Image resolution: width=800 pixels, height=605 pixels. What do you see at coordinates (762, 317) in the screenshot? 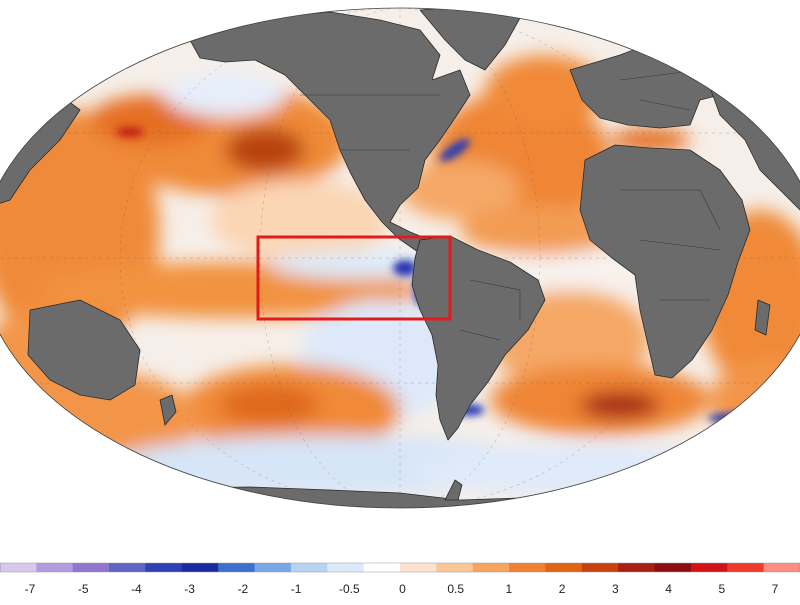
I see `land-madagascar` at bounding box center [762, 317].